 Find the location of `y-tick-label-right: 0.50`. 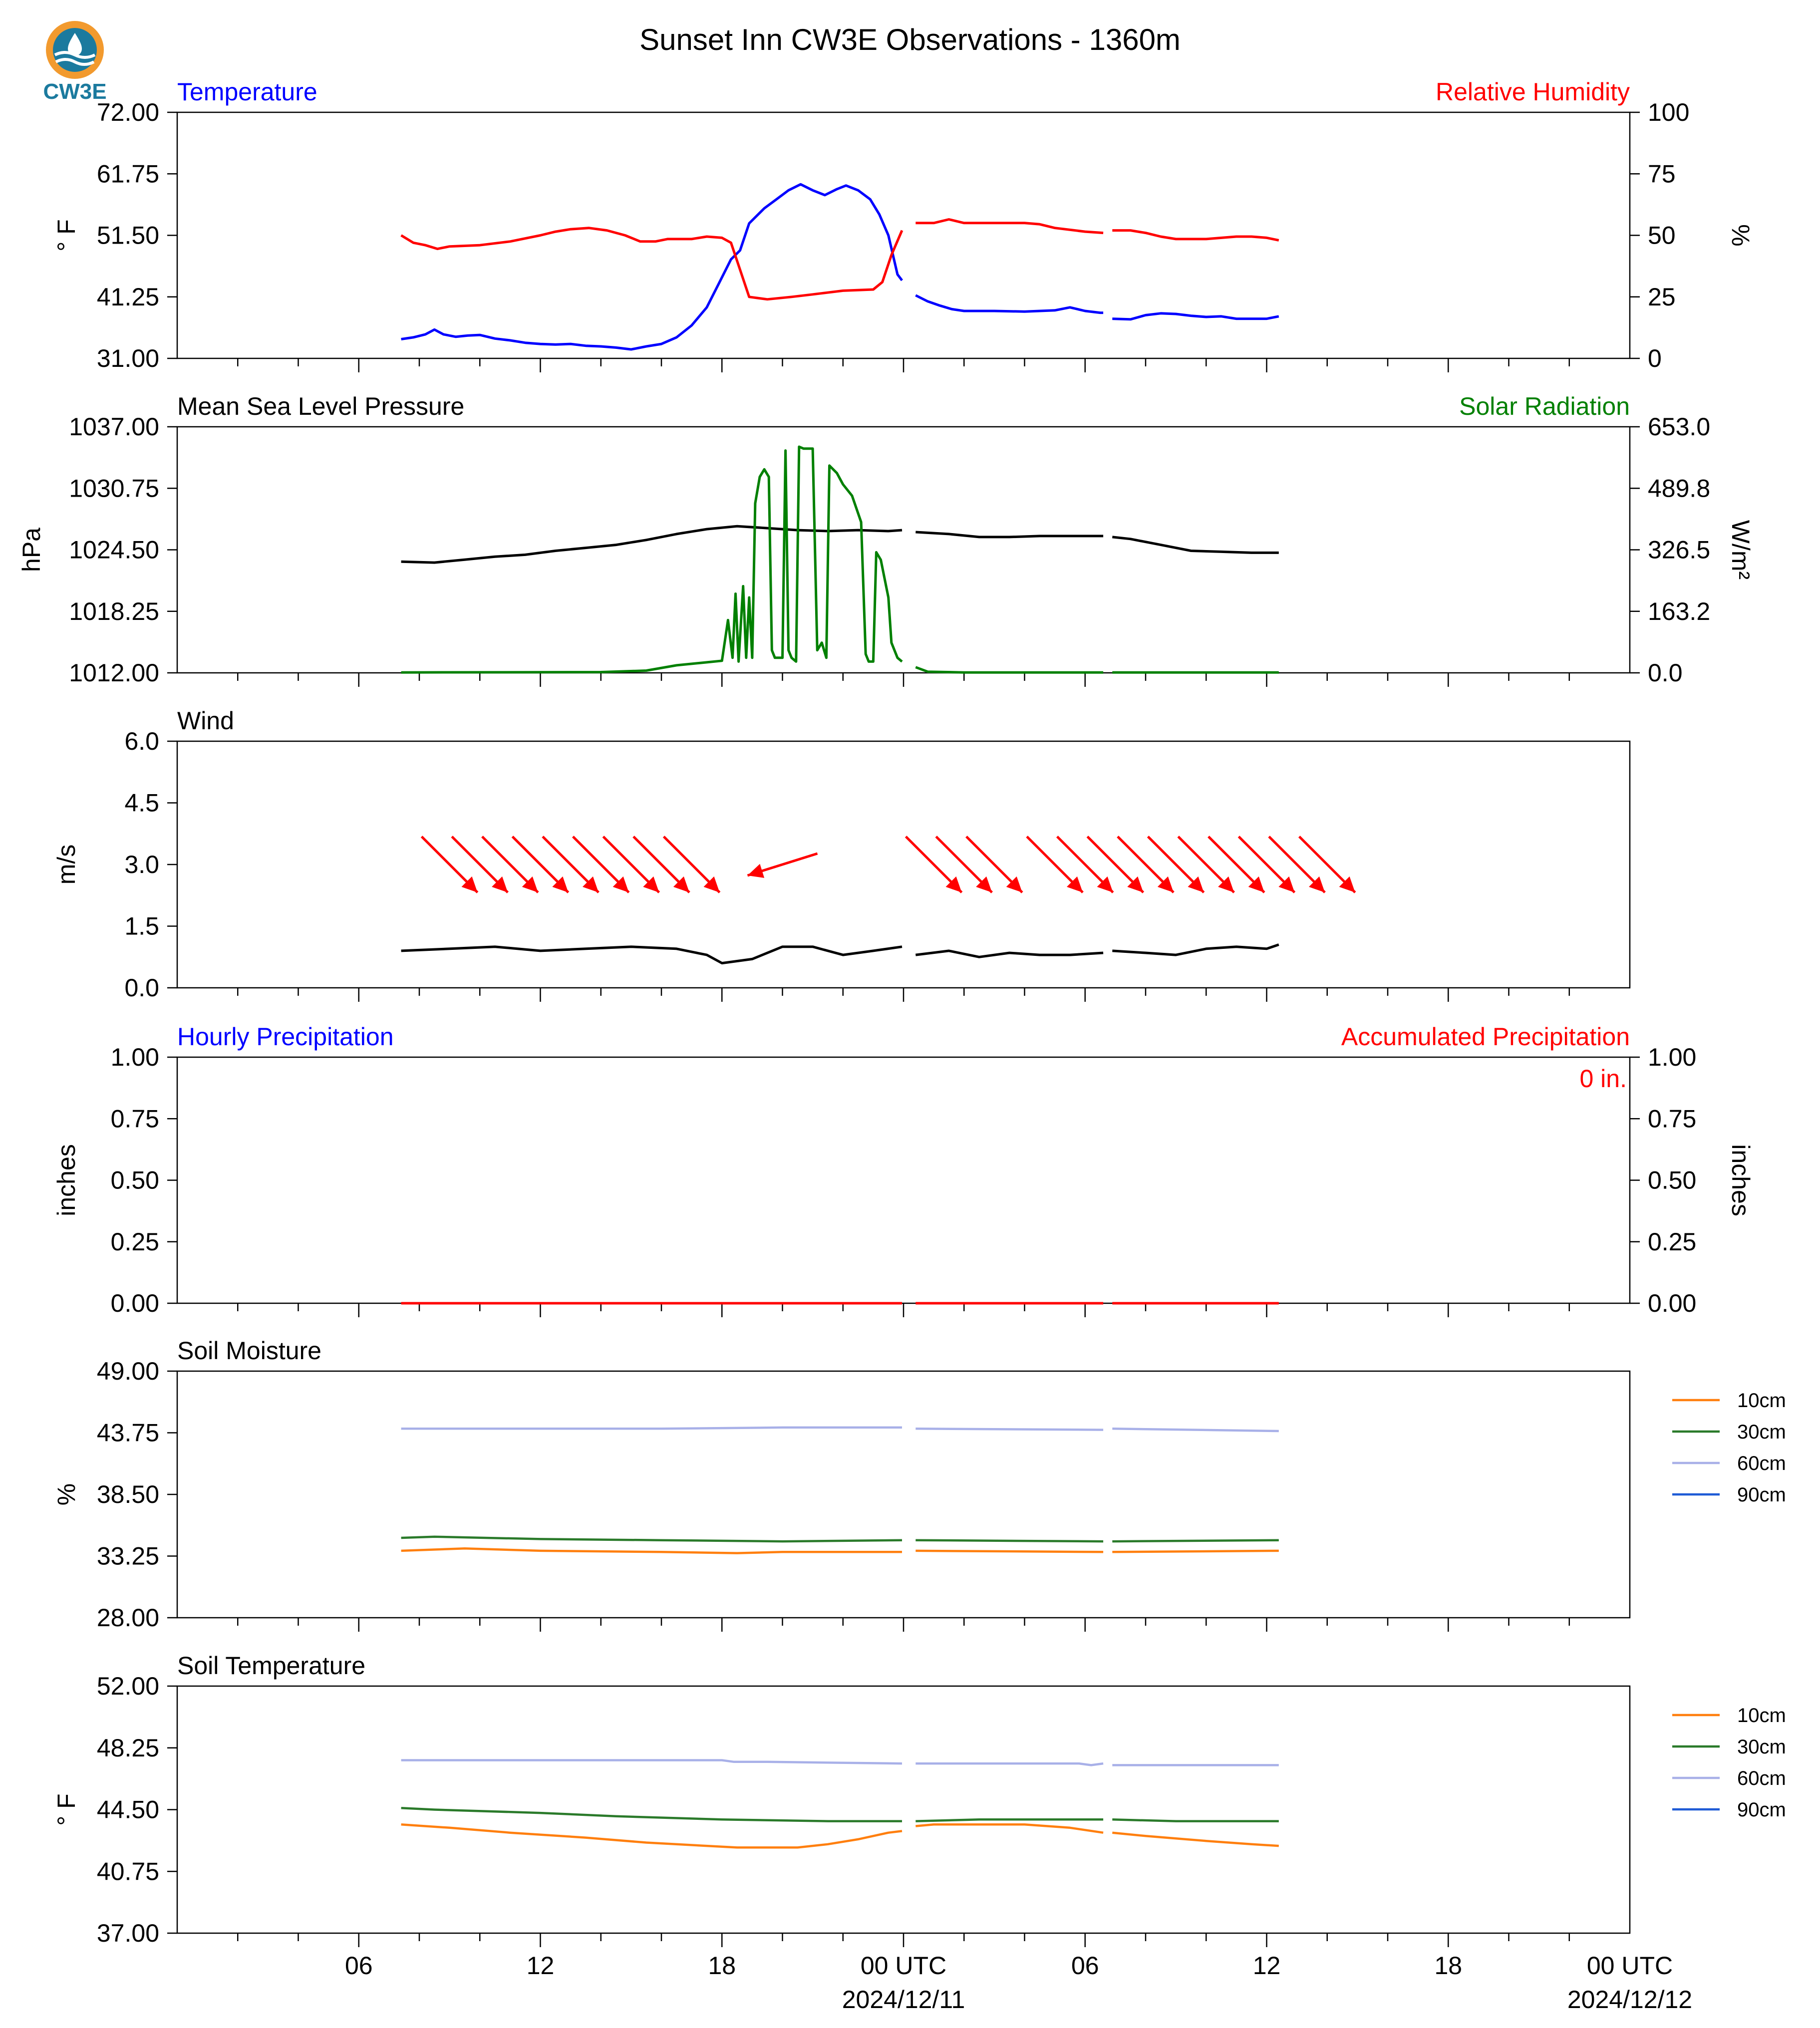

y-tick-label-right: 0.50 is located at coordinates (1672, 1180).